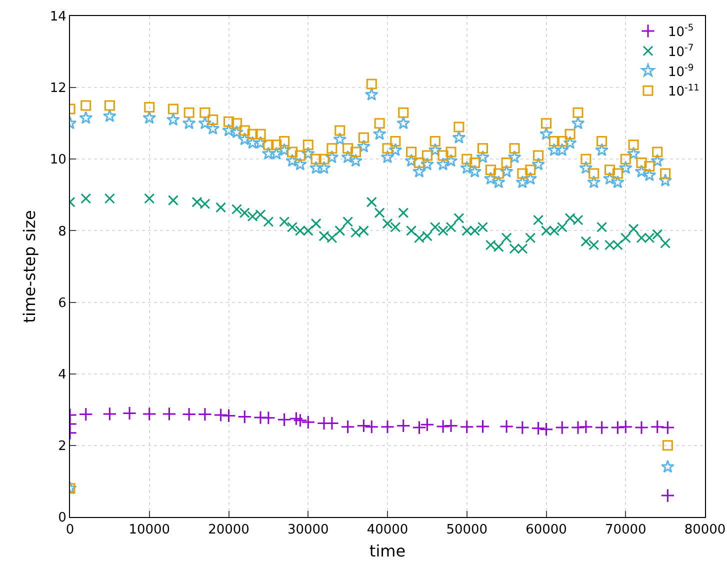 The height and width of the screenshot is (577, 727). What do you see at coordinates (62, 518) in the screenshot?
I see `y-tick-label: 0` at bounding box center [62, 518].